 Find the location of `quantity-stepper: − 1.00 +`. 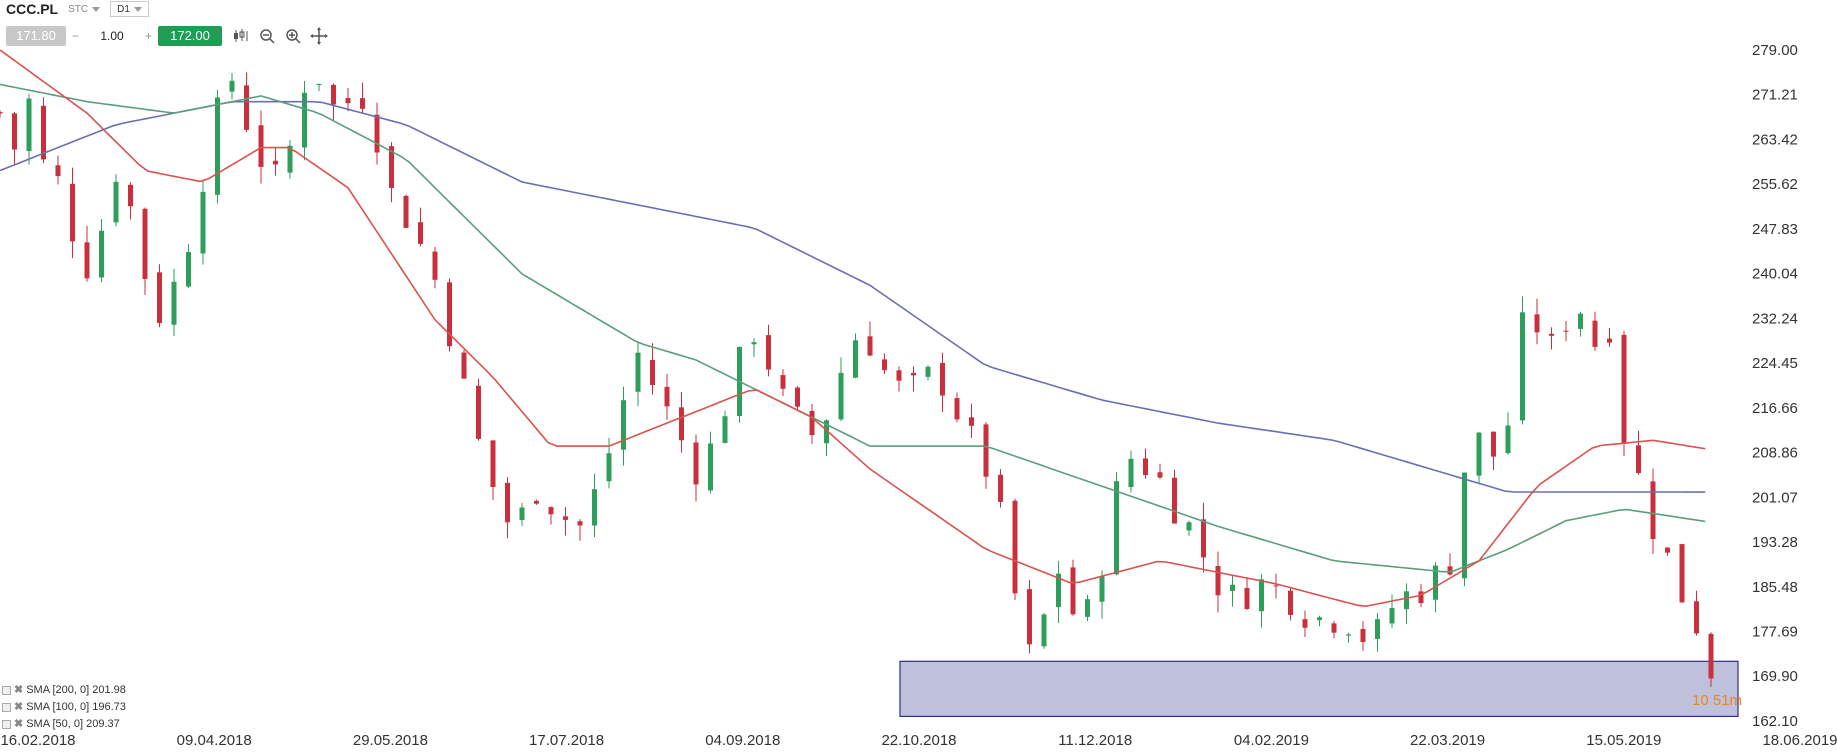

quantity-stepper: − 1.00 + is located at coordinates (112, 36).